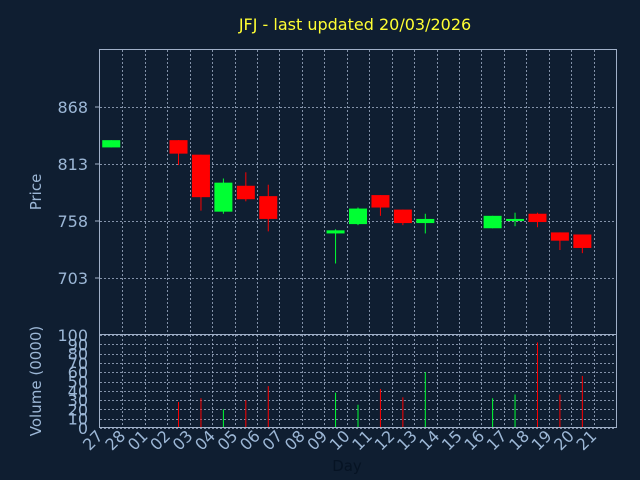 The image size is (640, 480). Describe the element at coordinates (72, 221) in the screenshot. I see `price-tick-label: 758` at that location.